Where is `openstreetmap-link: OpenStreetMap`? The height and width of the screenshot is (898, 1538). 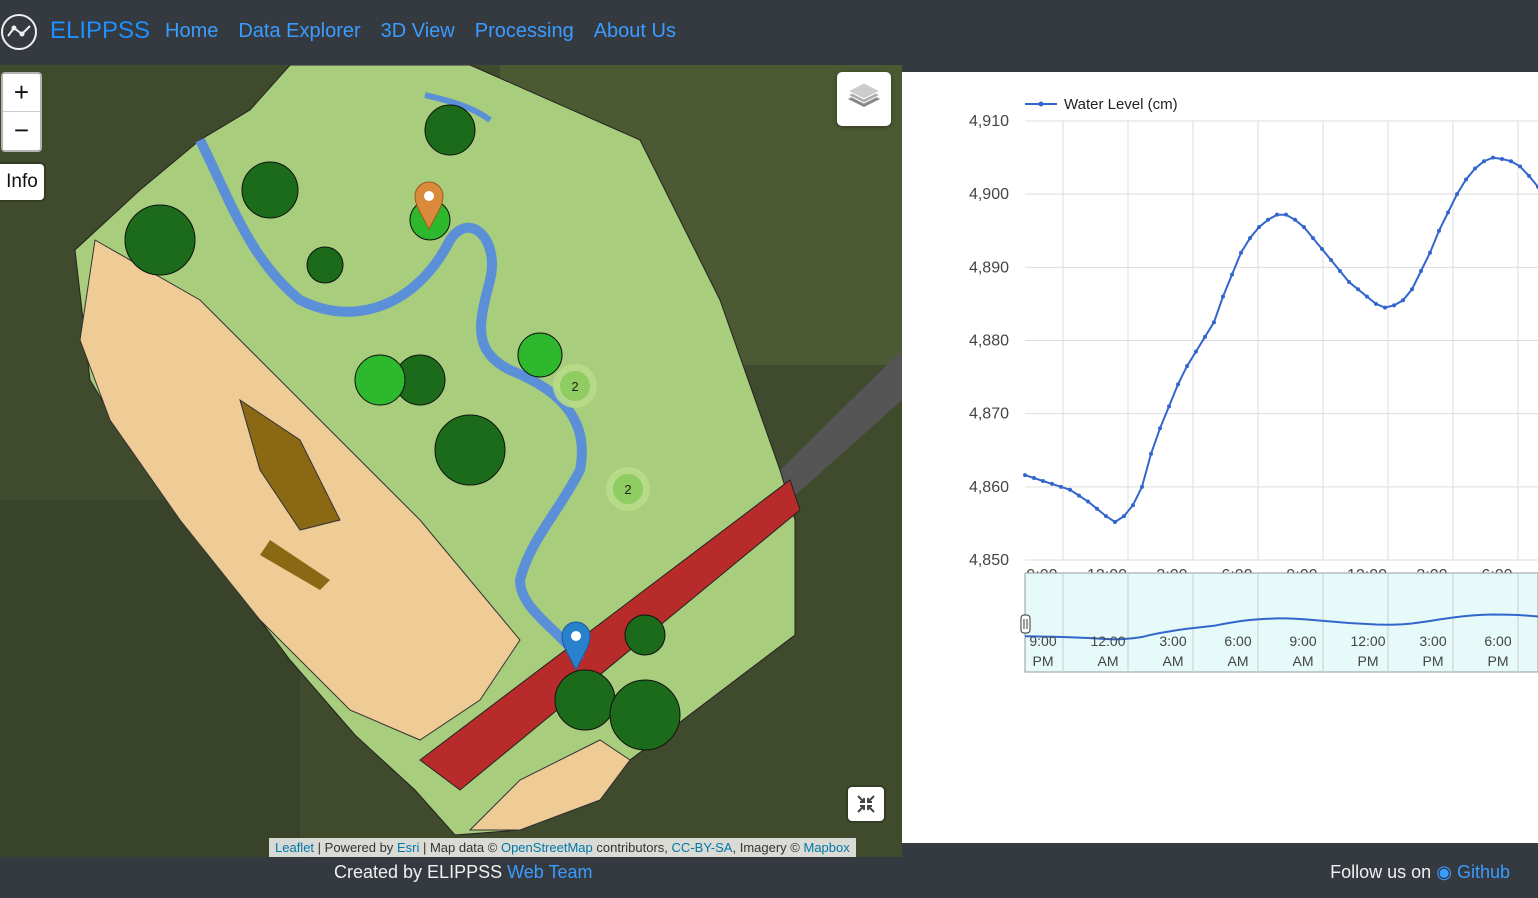
openstreetmap-link: OpenStreetMap is located at coordinates (546, 847).